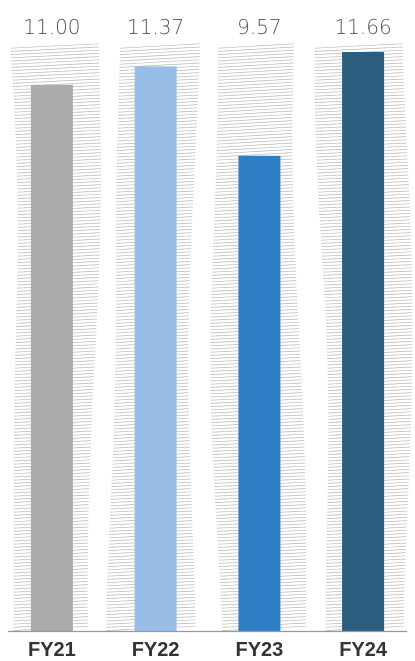 The height and width of the screenshot is (661, 415). What do you see at coordinates (208, 650) in the screenshot?
I see `category-labels-layer: FY21 FY22 FY23 FY24` at bounding box center [208, 650].